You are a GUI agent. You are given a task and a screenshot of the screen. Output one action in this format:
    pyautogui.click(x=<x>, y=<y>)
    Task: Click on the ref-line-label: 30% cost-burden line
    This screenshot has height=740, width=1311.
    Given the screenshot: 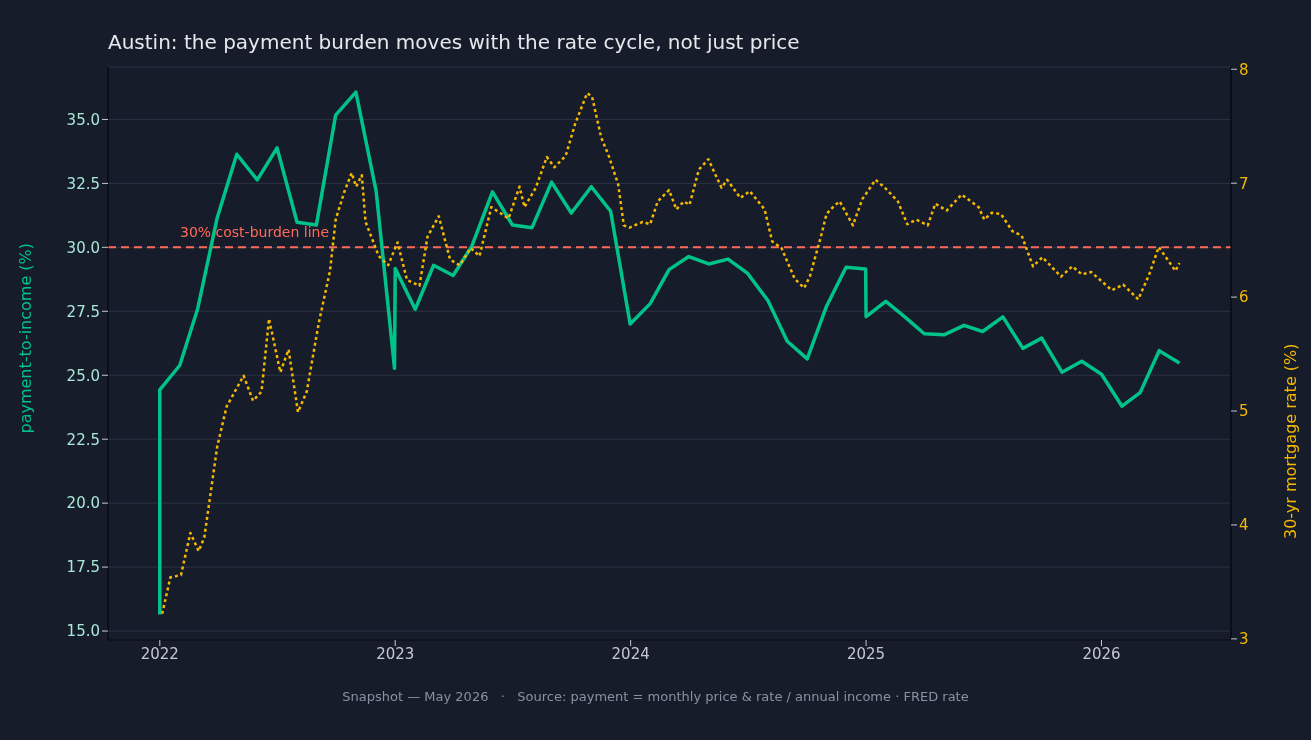 What is the action you would take?
    pyautogui.click(x=255, y=232)
    